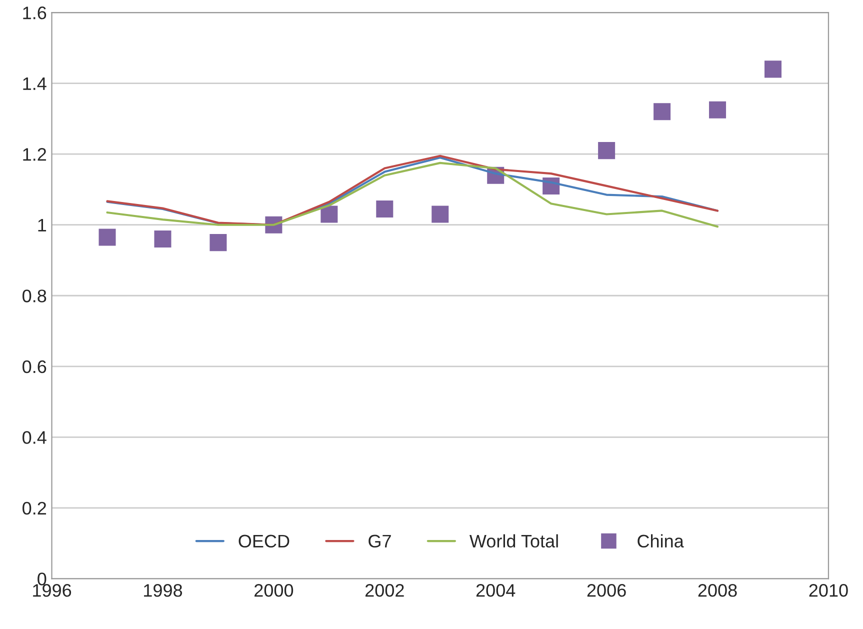 The width and height of the screenshot is (863, 629). I want to click on x-tick-label: 2008, so click(717, 590).